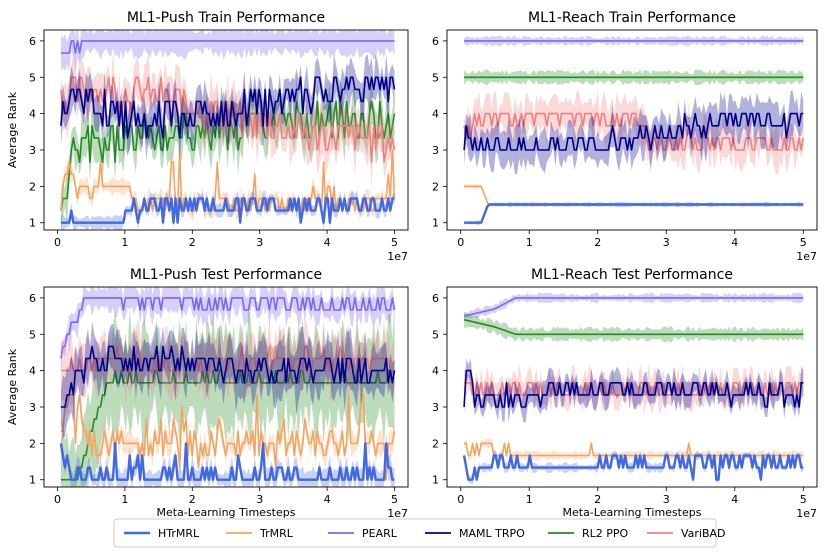 Image resolution: width=830 pixels, height=558 pixels. Describe the element at coordinates (226, 275) in the screenshot. I see `chart-title: ML1-Push Test Performance` at that location.